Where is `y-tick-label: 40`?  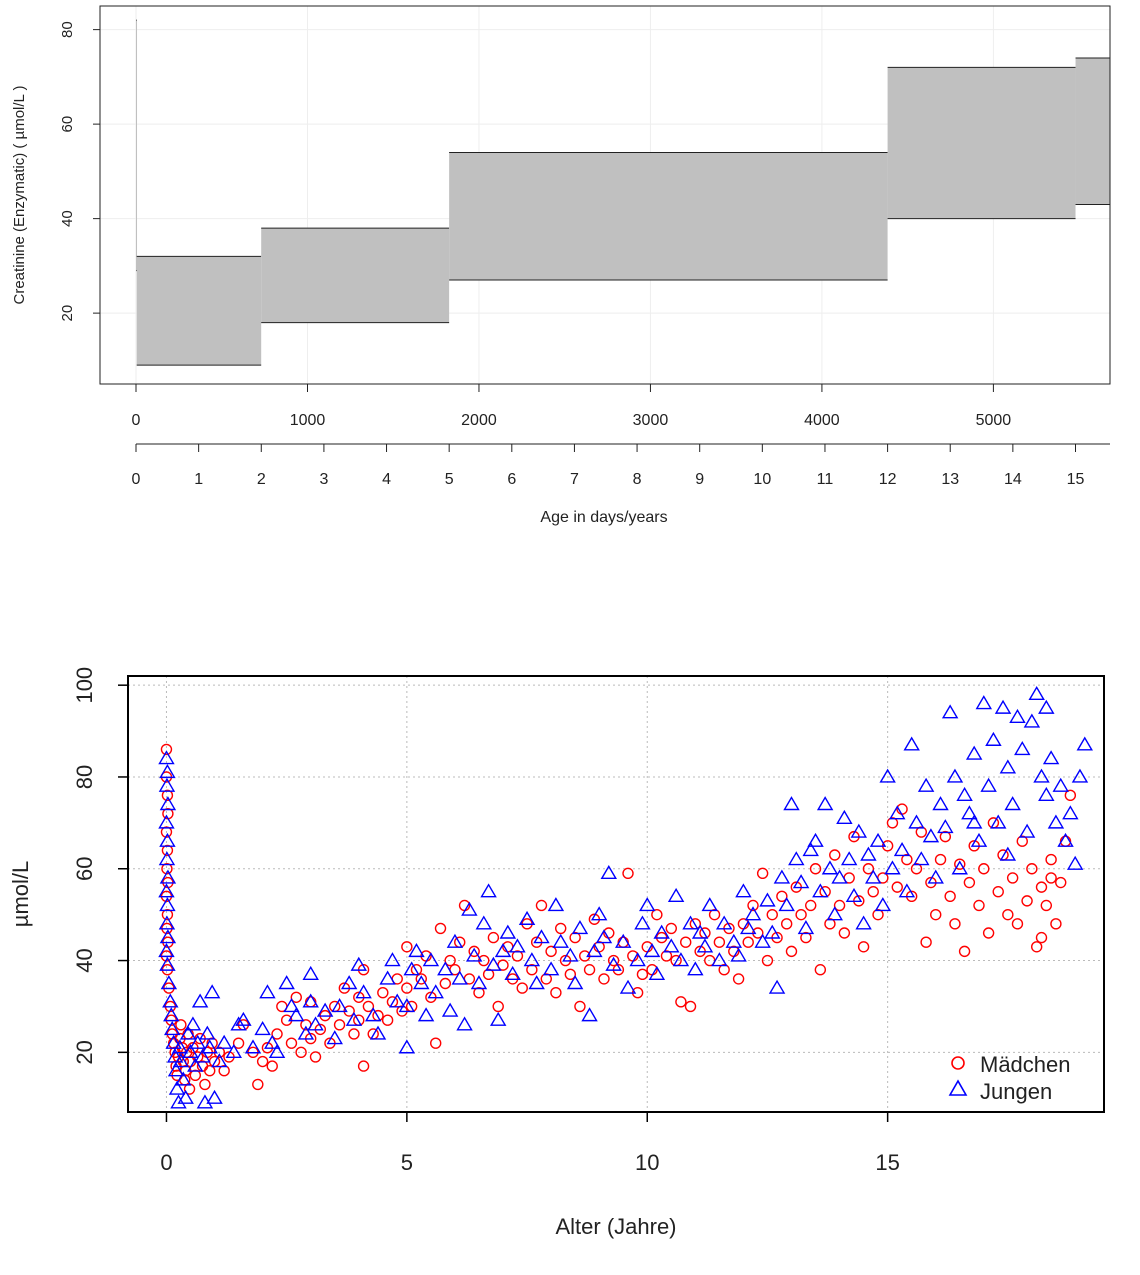
y-tick-label: 40 is located at coordinates (84, 960).